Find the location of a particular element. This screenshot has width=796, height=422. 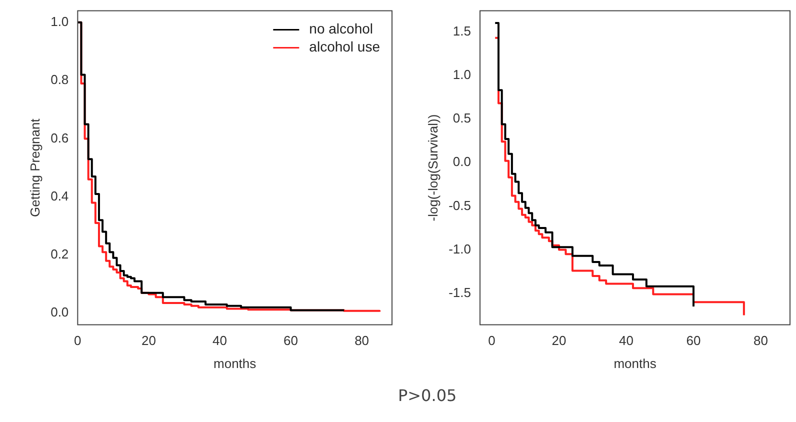

y-tick-label: -1.0 is located at coordinates (459, 248).